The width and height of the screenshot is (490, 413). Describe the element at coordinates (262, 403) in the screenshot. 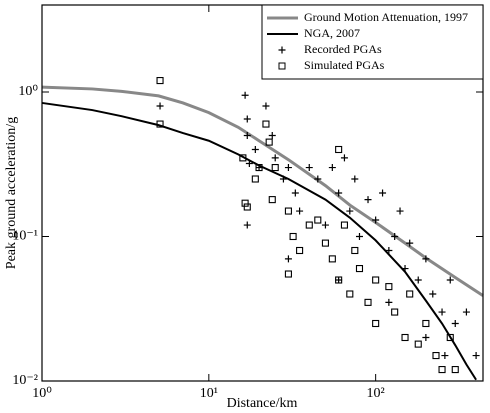

I see `x-axis-label: Distance/km` at that location.